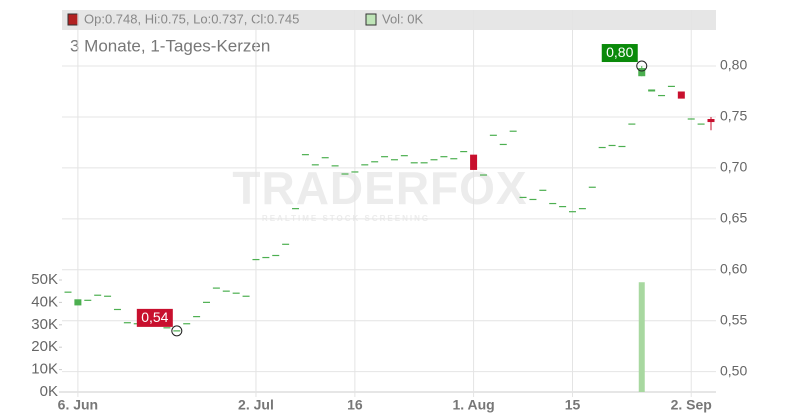 The width and height of the screenshot is (800, 420). What do you see at coordinates (733, 370) in the screenshot?
I see `y-tick-label: 0,50` at bounding box center [733, 370].